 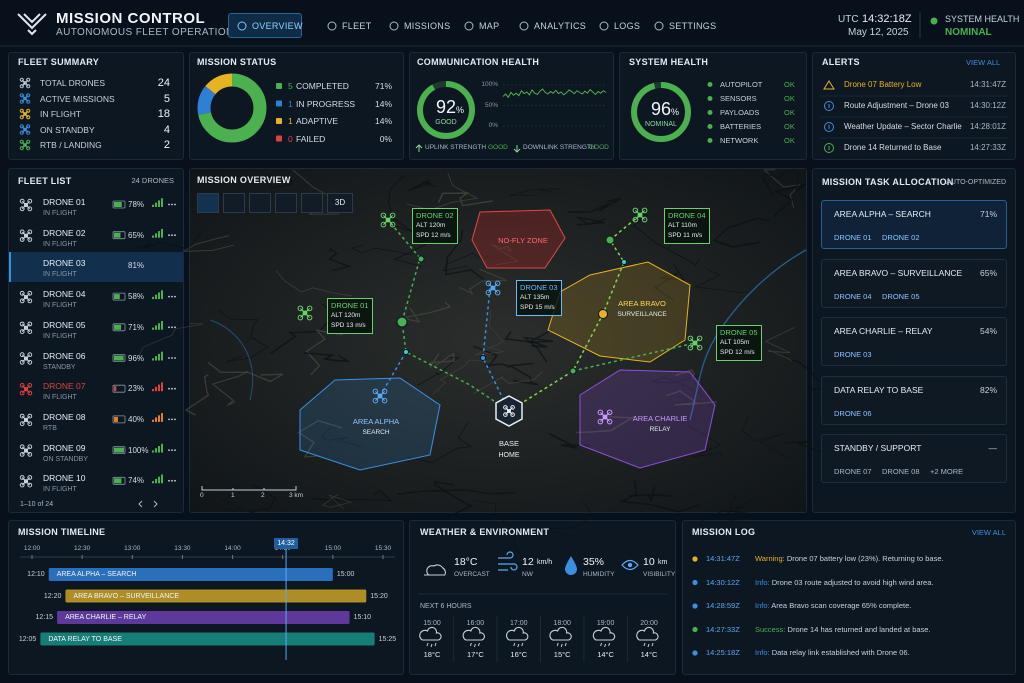 I want to click on nav-label: FLEET, so click(x=357, y=26).